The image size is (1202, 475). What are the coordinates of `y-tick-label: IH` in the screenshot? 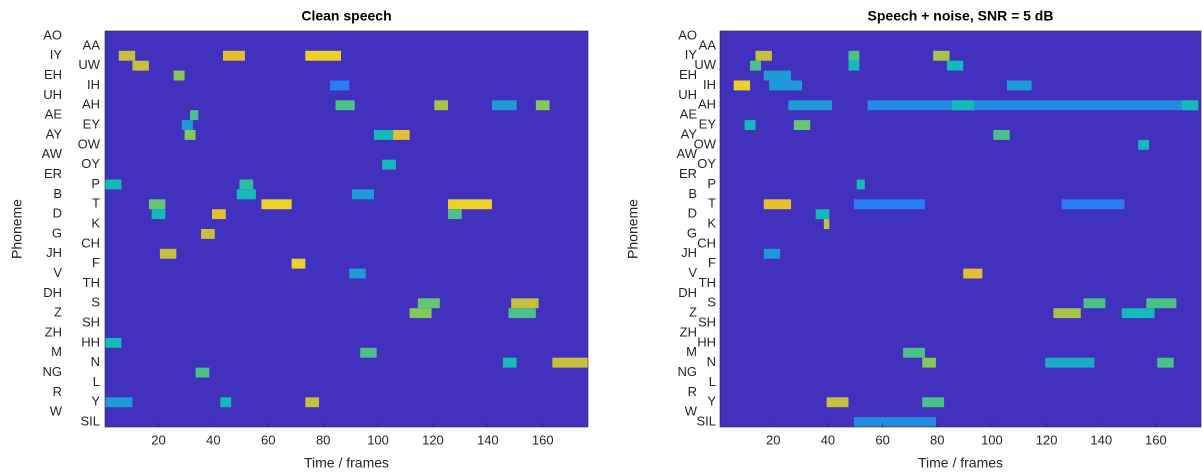 It's located at (709, 84).